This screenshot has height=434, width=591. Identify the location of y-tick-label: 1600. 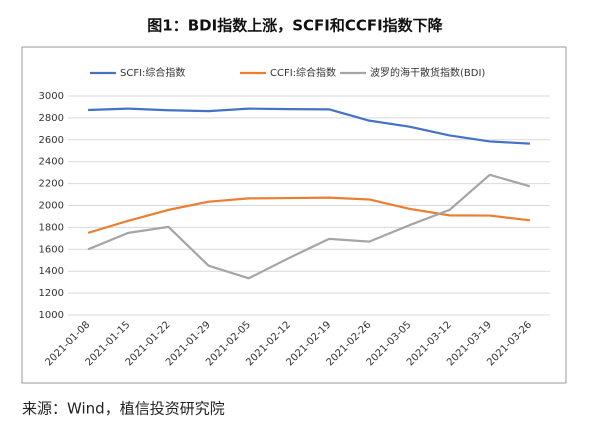
(51, 249).